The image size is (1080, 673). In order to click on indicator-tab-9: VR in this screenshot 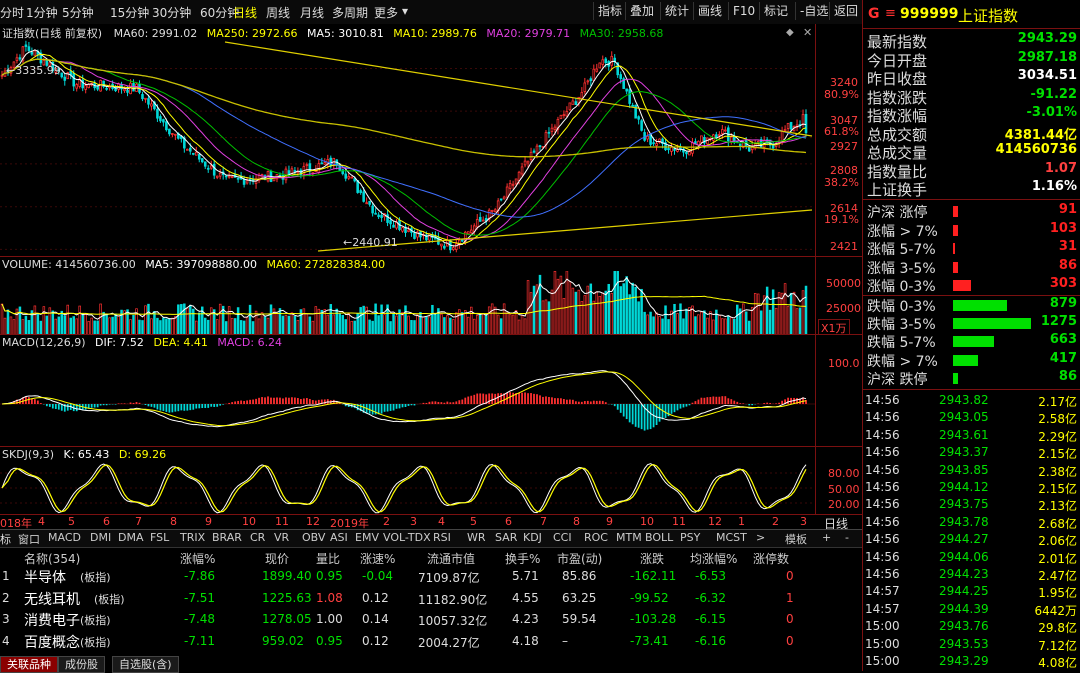, I will do `click(281, 537)`.